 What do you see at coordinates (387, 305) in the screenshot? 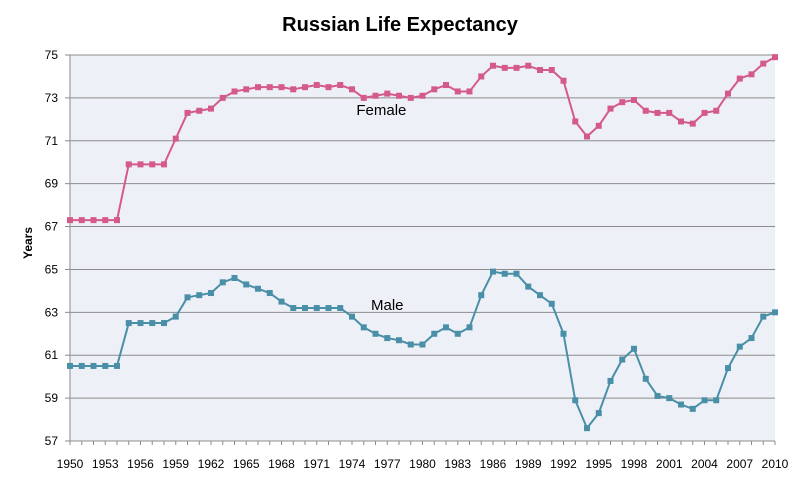
I see `annotation-male: Male` at bounding box center [387, 305].